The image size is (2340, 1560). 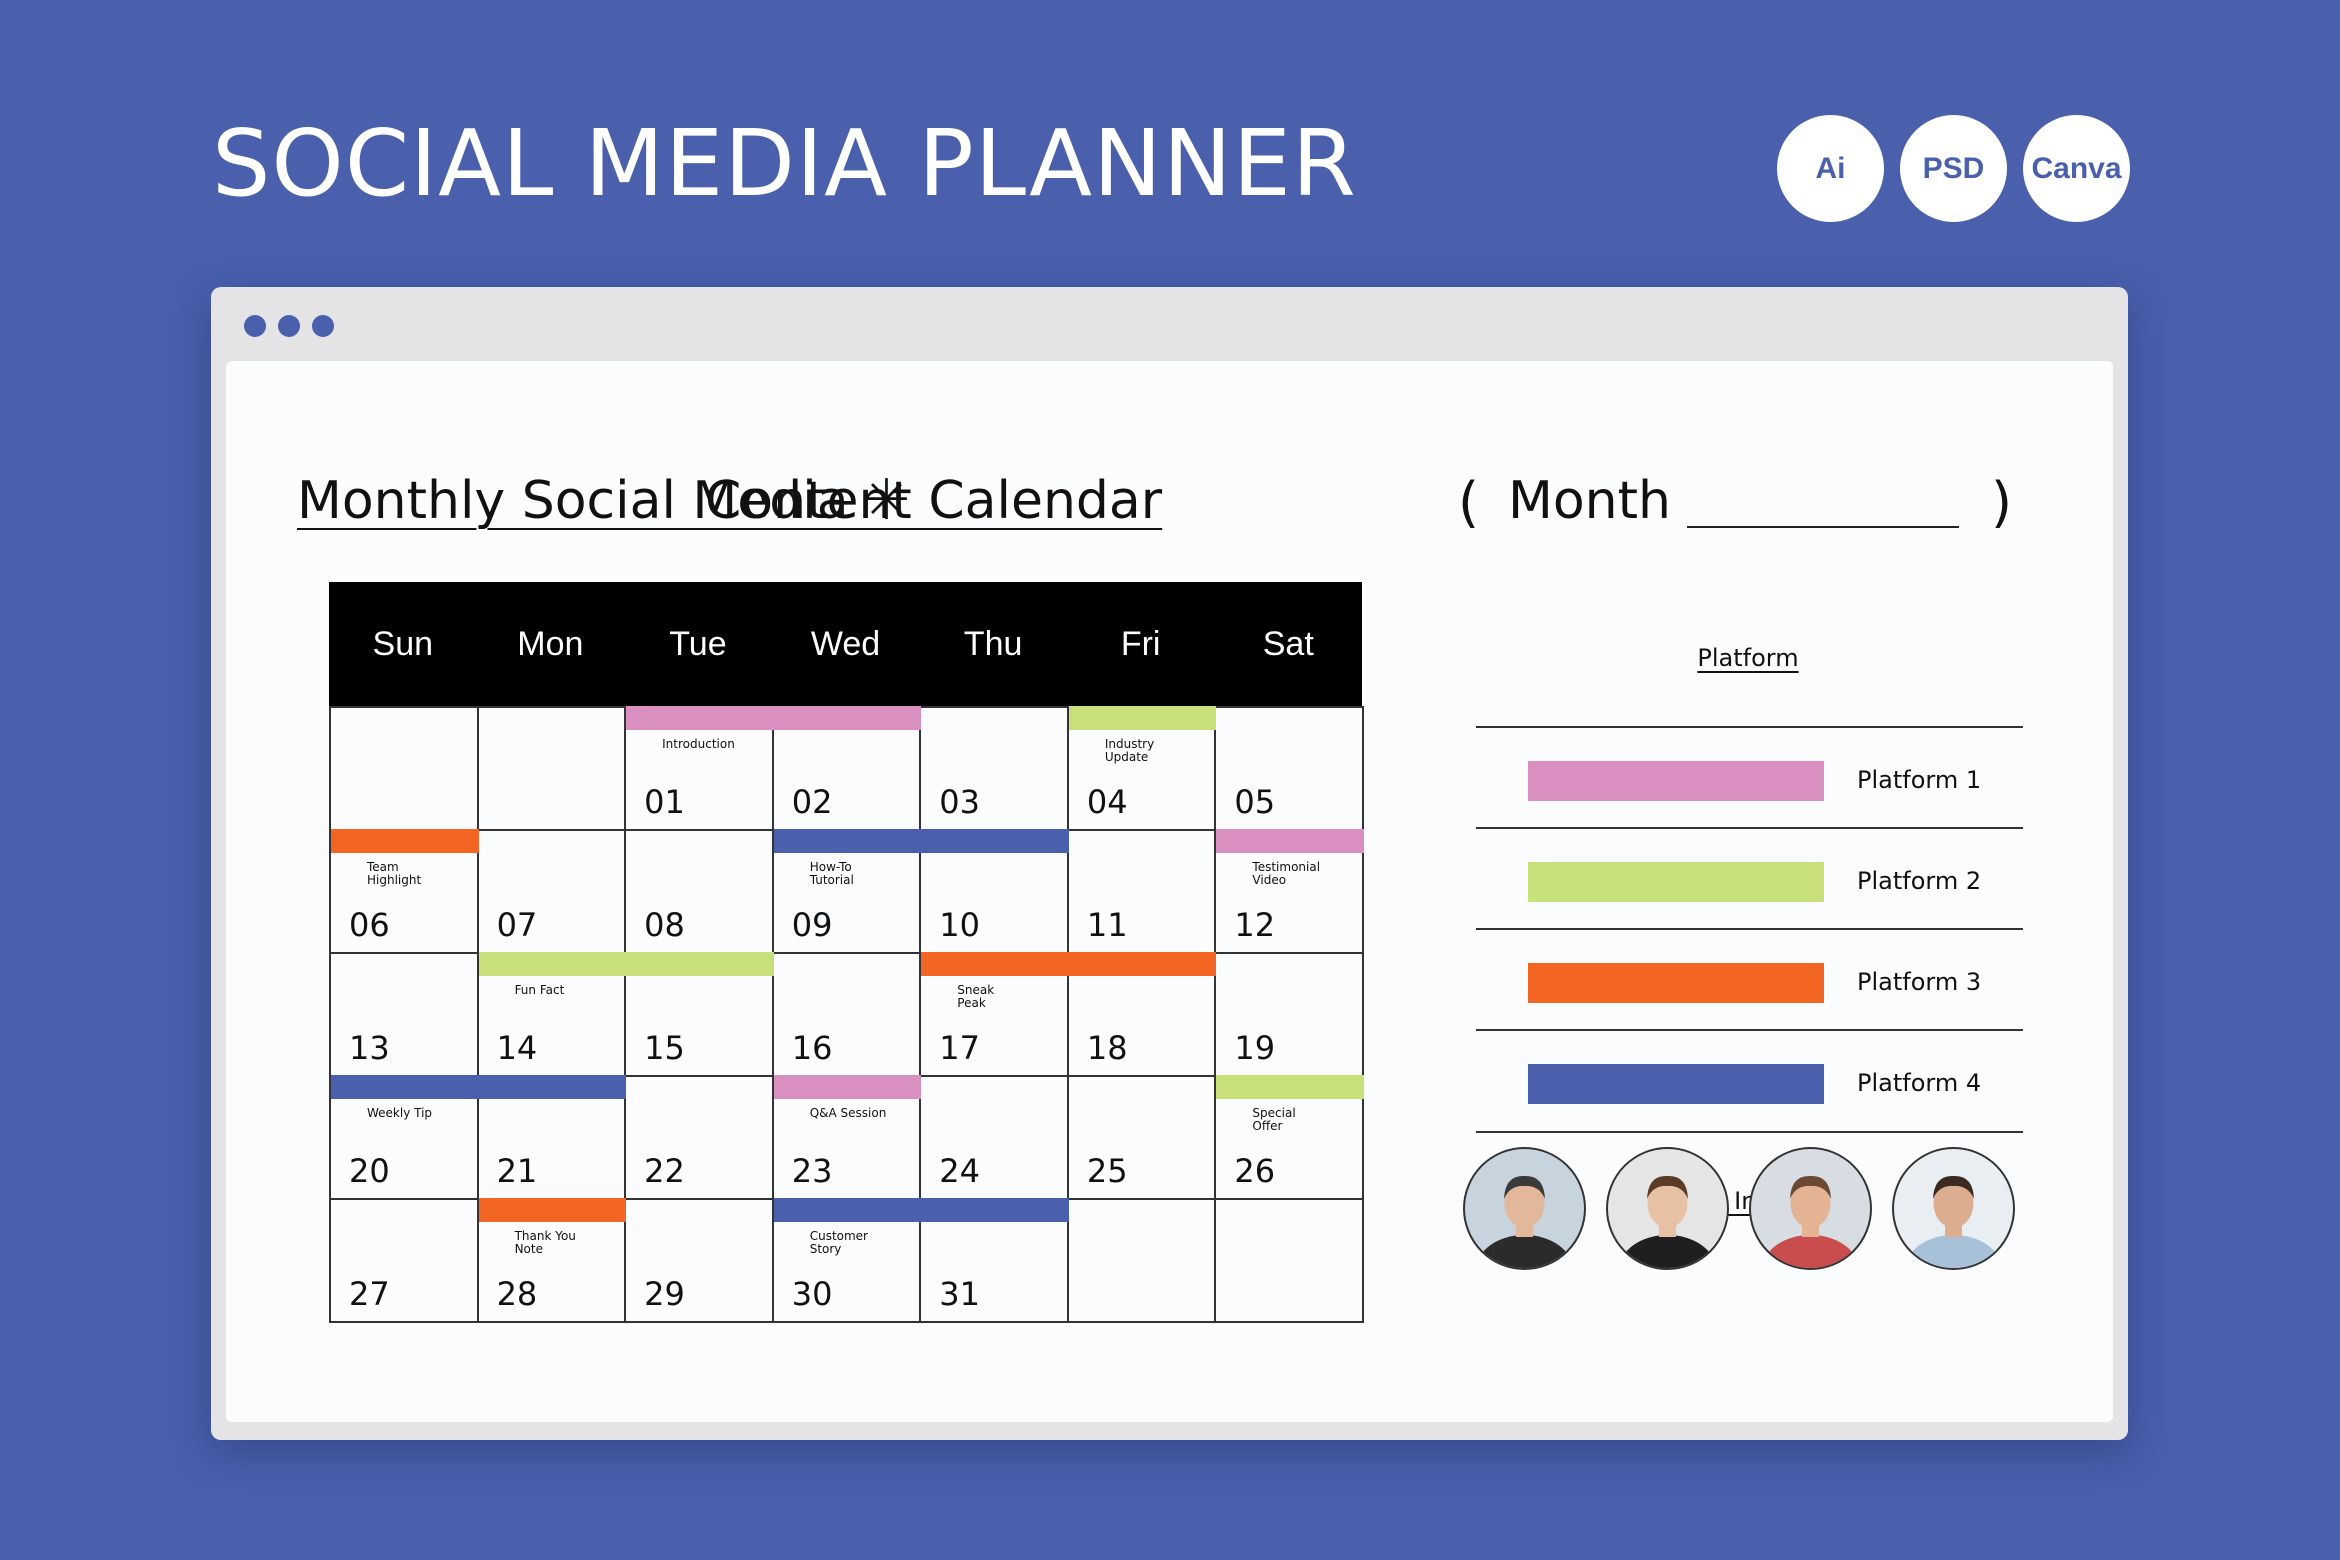 I want to click on weekday-wed: Wed, so click(x=845, y=643).